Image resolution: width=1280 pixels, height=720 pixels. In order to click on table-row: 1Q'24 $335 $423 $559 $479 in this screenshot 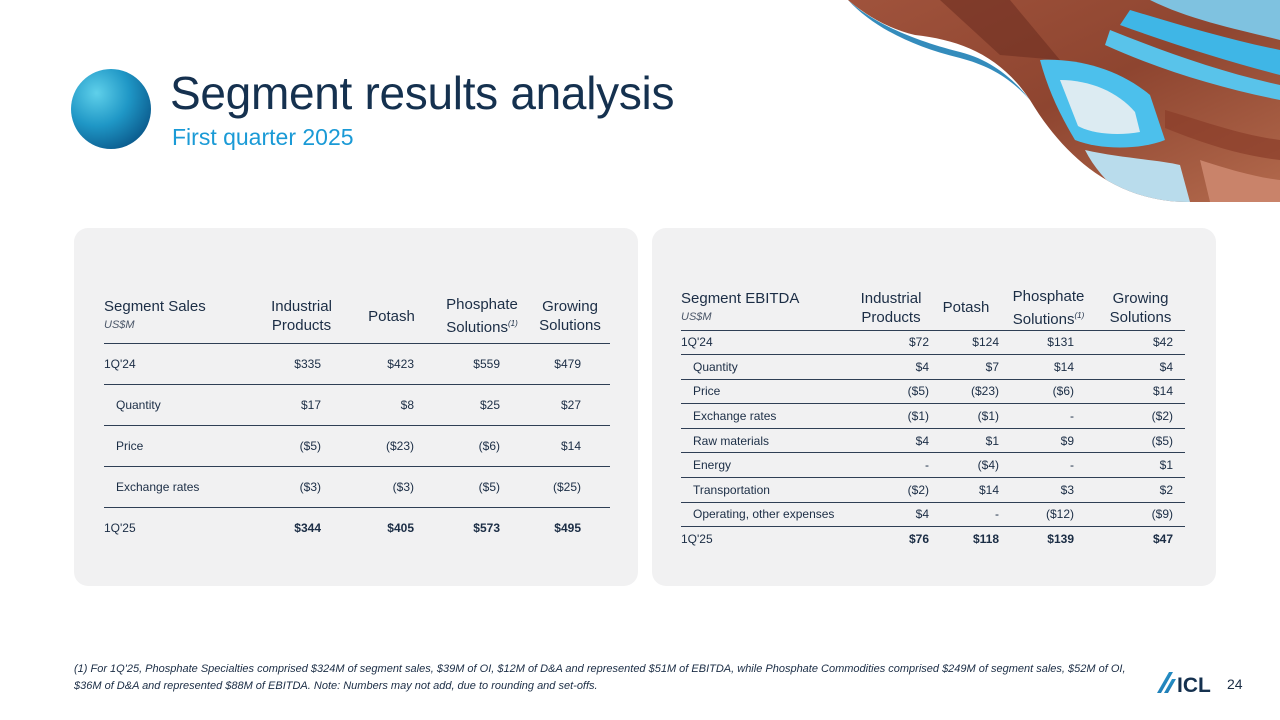, I will do `click(357, 363)`.